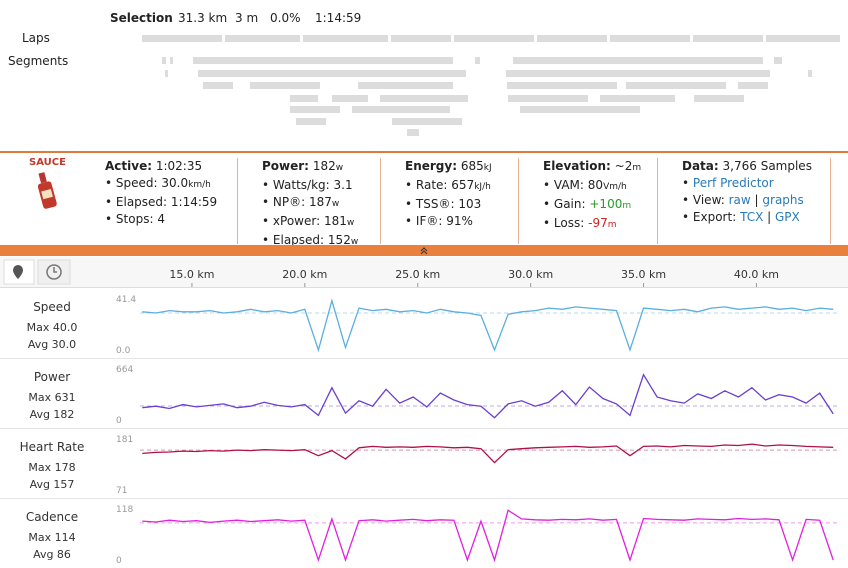 The width and height of the screenshot is (848, 568). What do you see at coordinates (339, 240) in the screenshot?
I see `value: 152` at bounding box center [339, 240].